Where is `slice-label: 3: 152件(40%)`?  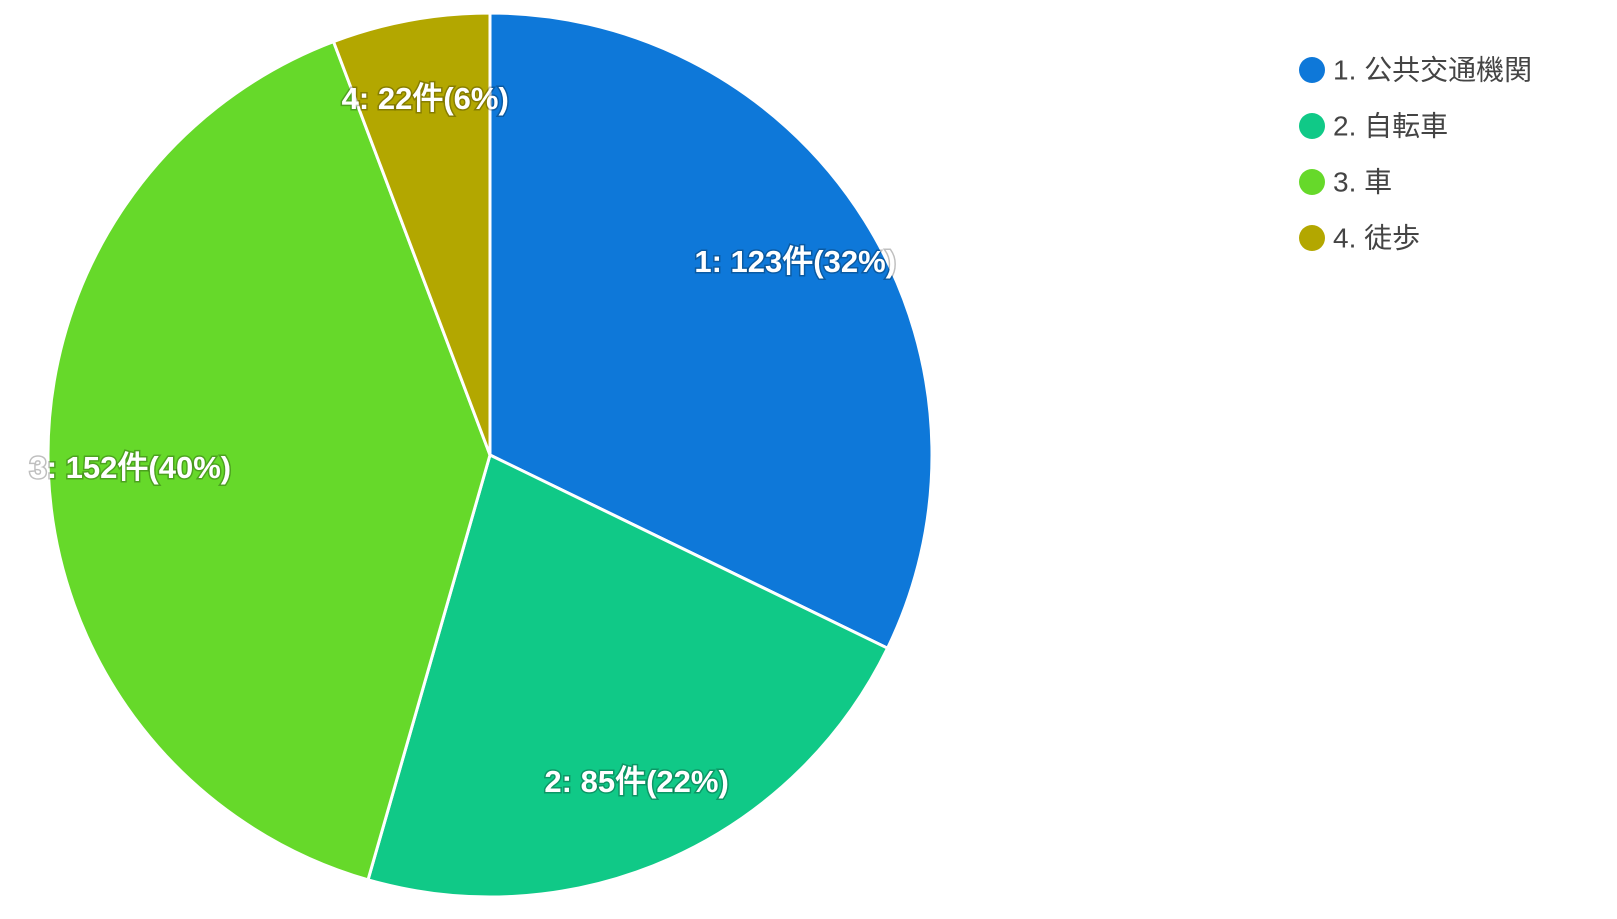
slice-label: 3: 152件(40%) is located at coordinates (131, 467).